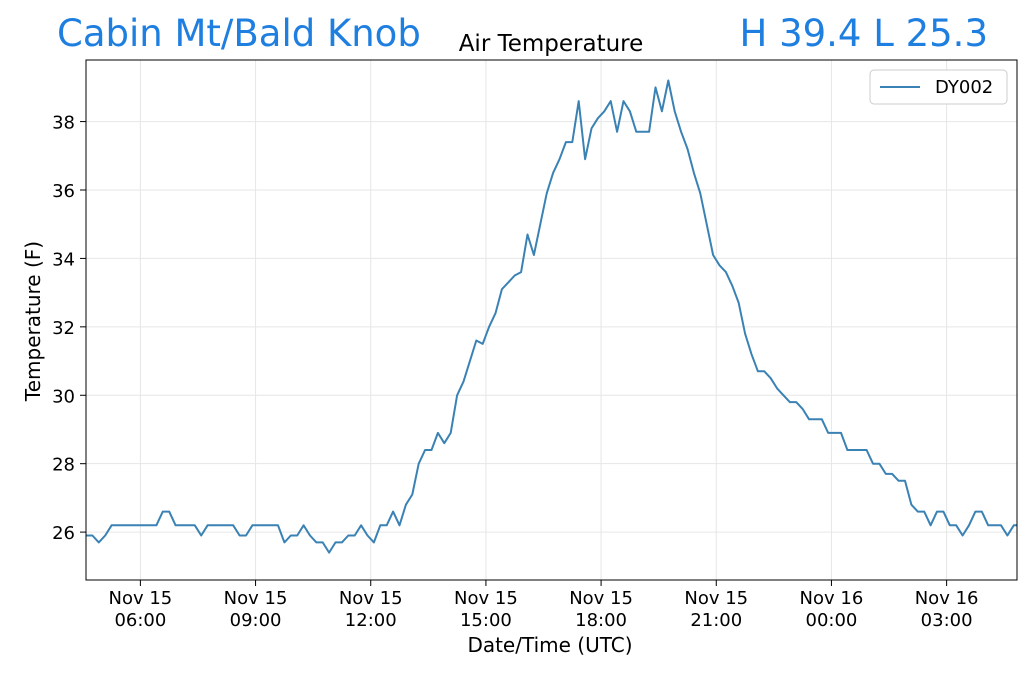 The height and width of the screenshot is (679, 1024). Describe the element at coordinates (551, 44) in the screenshot. I see `chart-title: Air Temperature` at that location.